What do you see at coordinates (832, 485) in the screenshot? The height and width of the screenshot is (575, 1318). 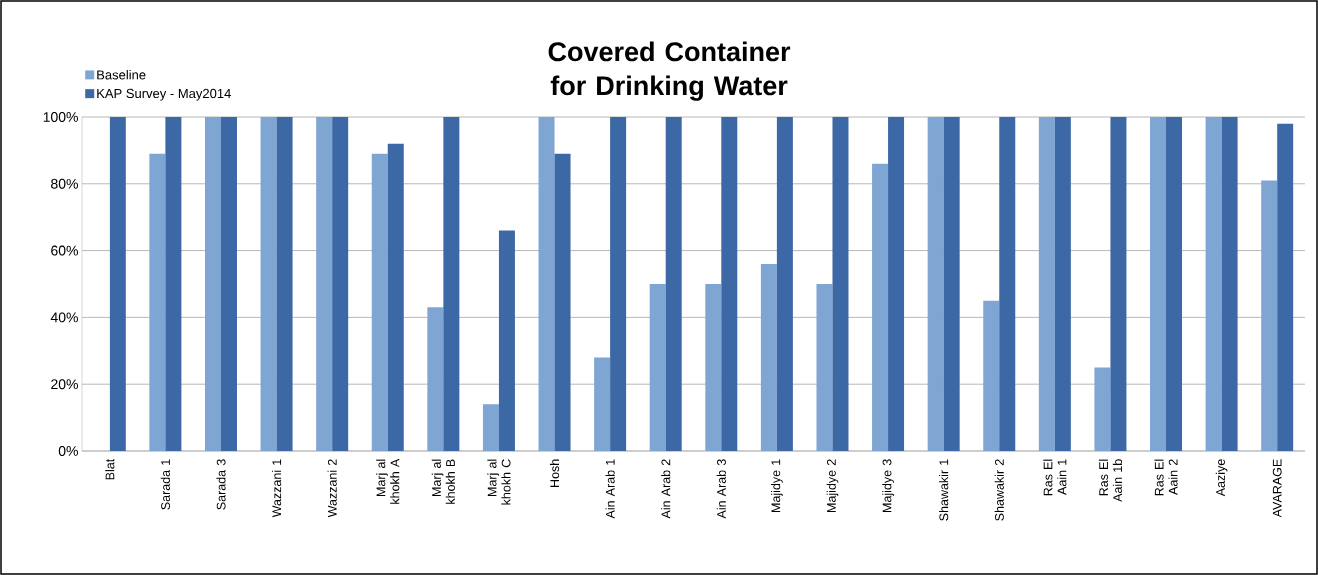 I see `x-tick-label: Majidye 2` at bounding box center [832, 485].